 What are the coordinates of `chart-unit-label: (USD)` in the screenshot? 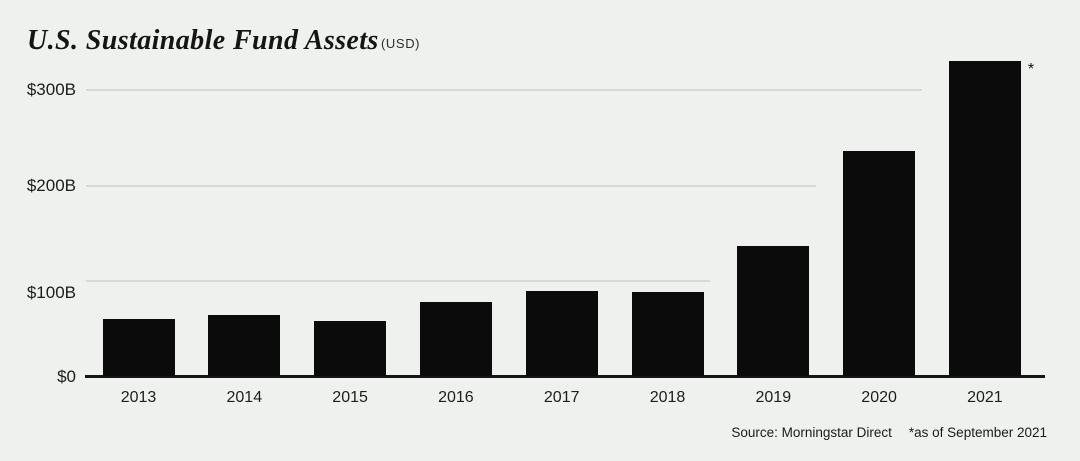 It's located at (401, 43).